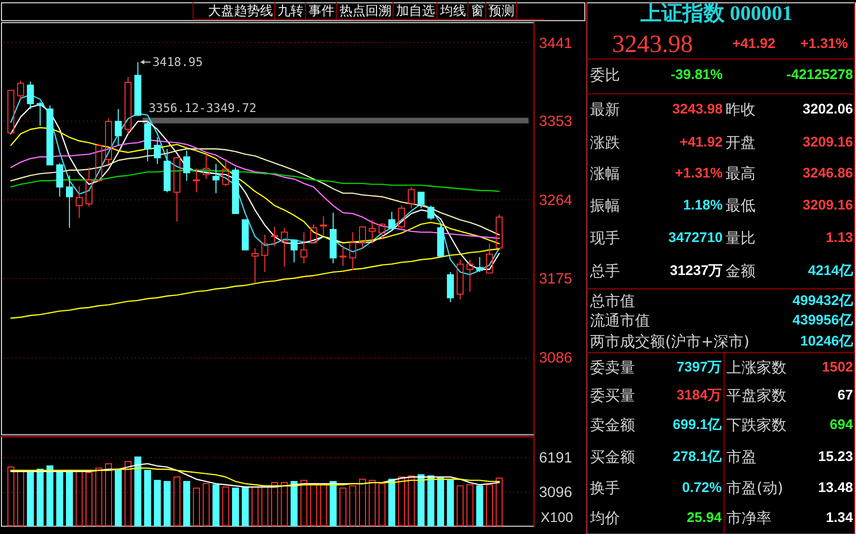  What do you see at coordinates (704, 516) in the screenshot?
I see `text: 25.94` at bounding box center [704, 516].